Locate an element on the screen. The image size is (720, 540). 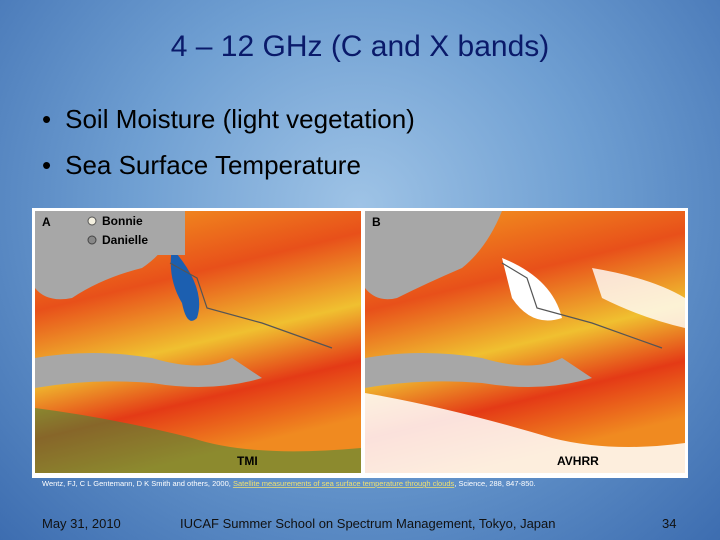
citation-source: , Science, 288, 847-850. is located at coordinates (494, 483).